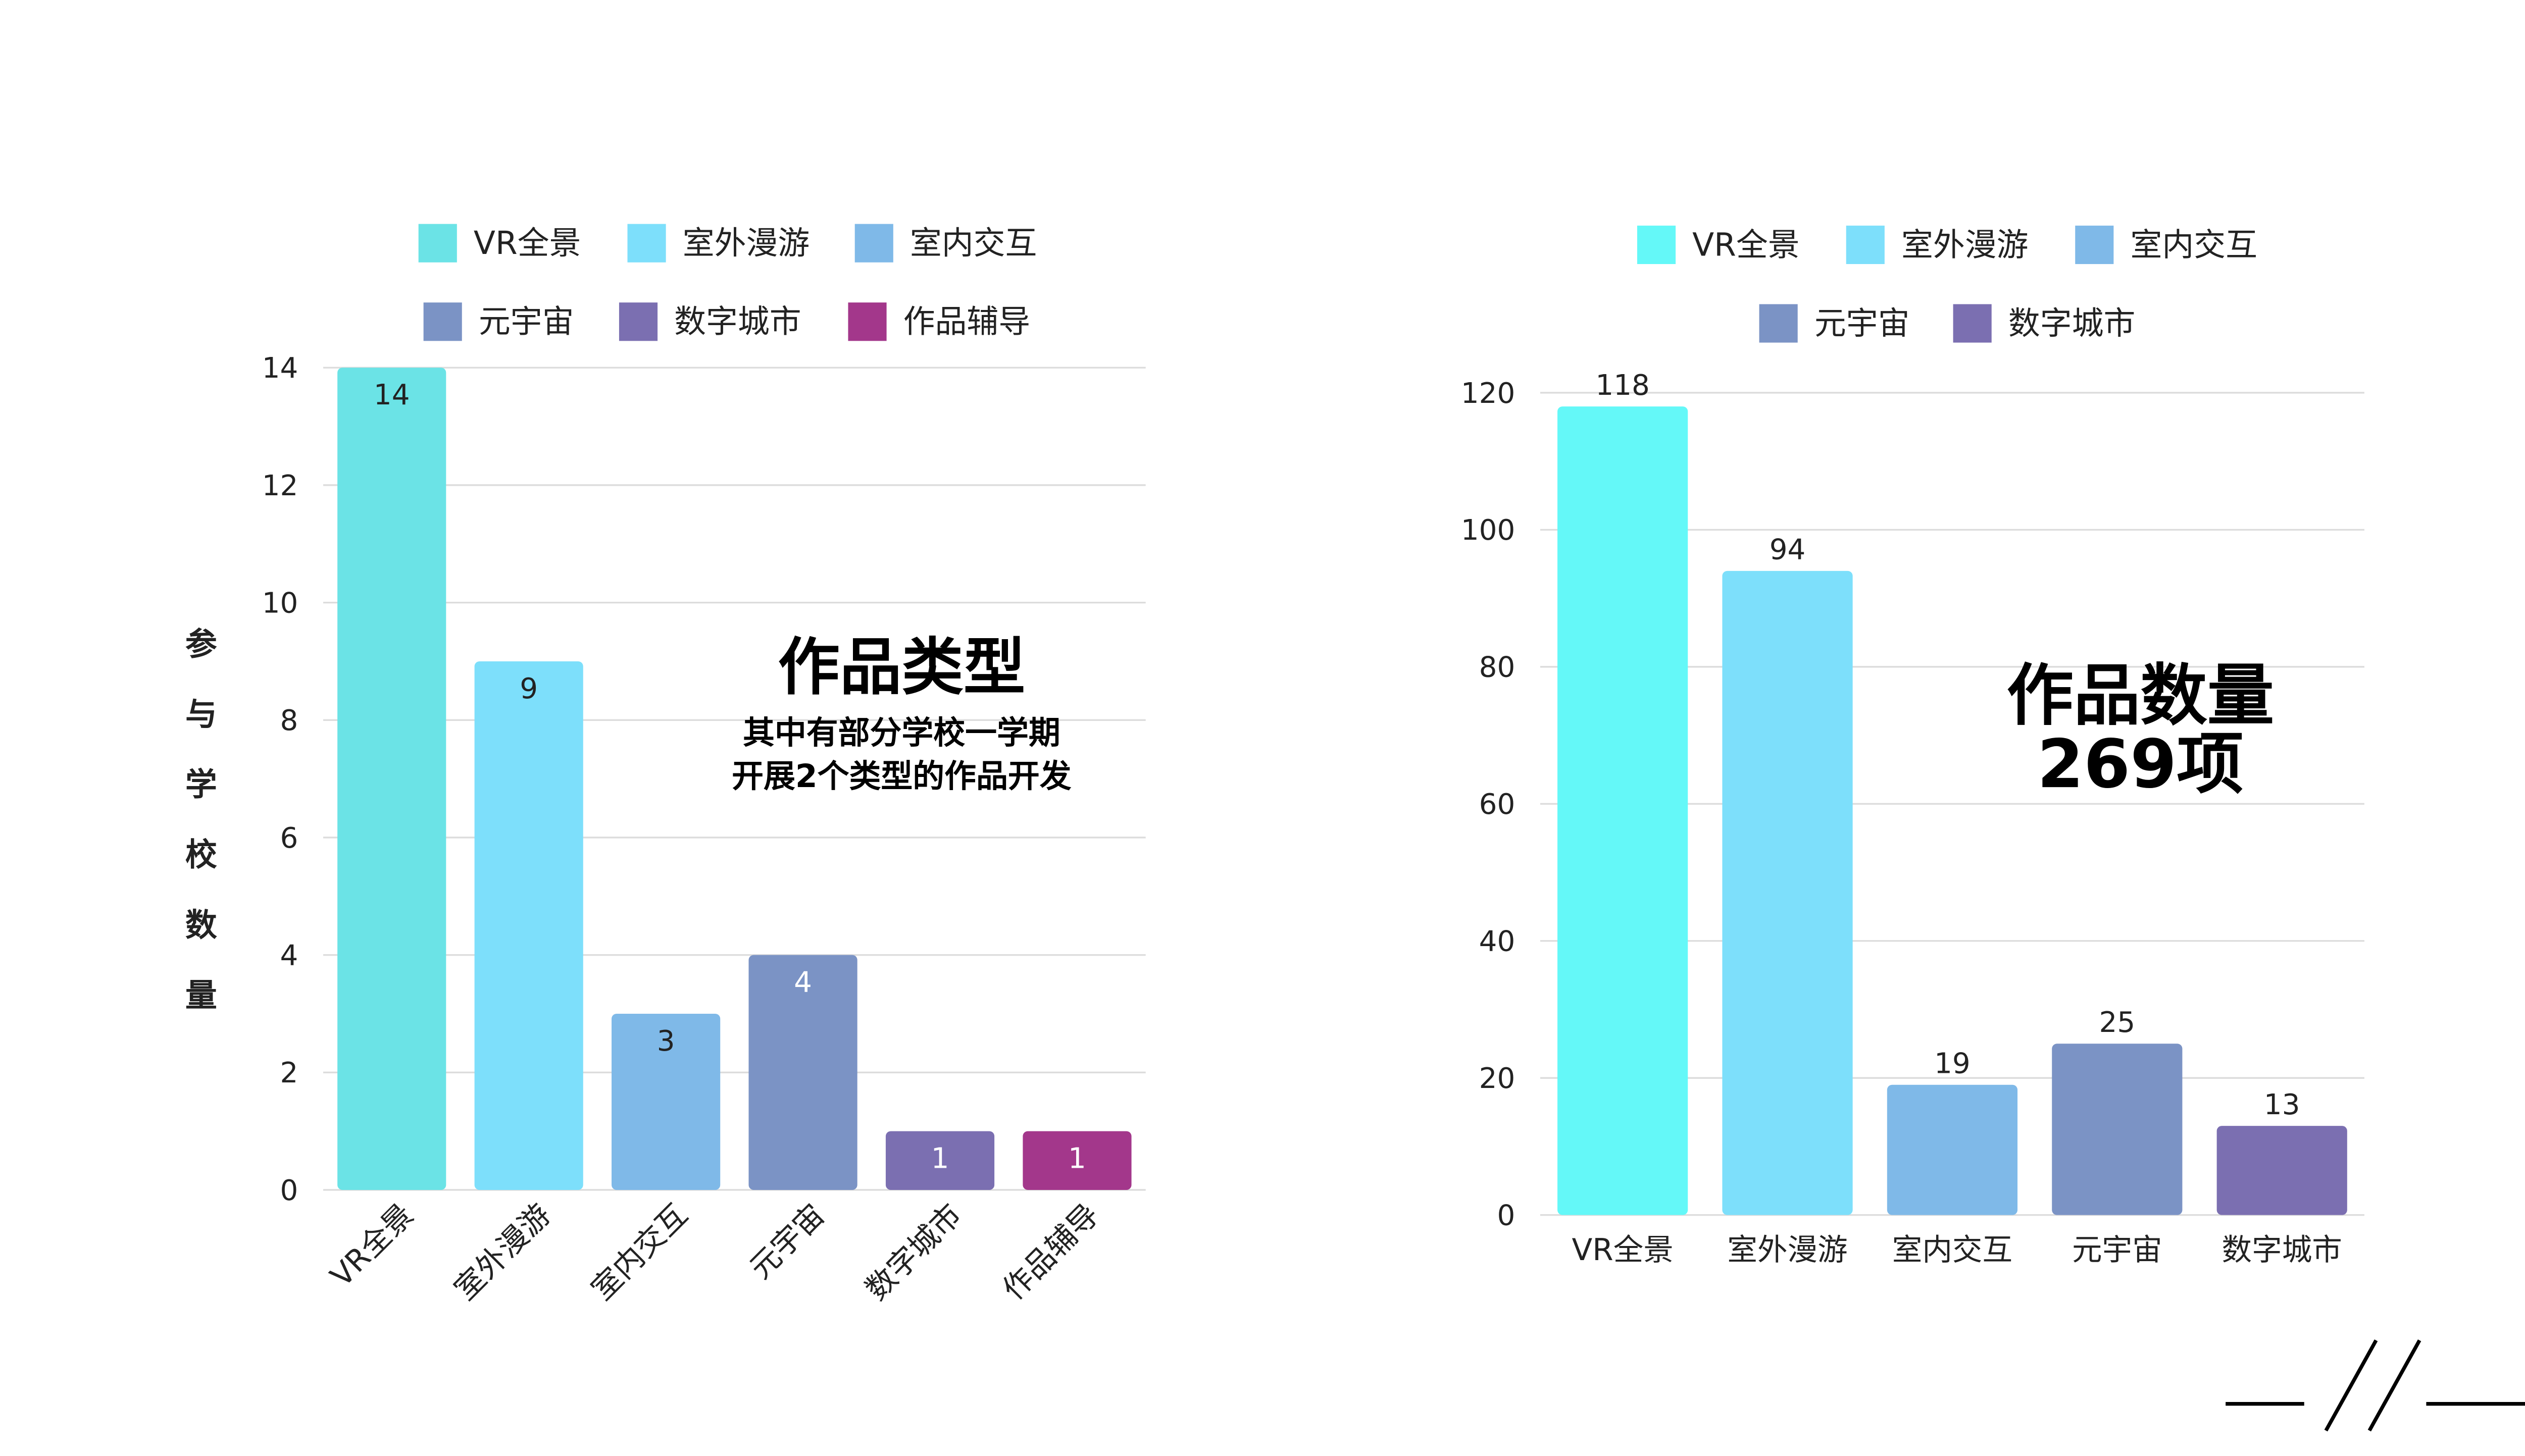 This screenshot has height=1456, width=2525. What do you see at coordinates (2282, 1104) in the screenshot?
I see `data-label-数字城市: 13` at bounding box center [2282, 1104].